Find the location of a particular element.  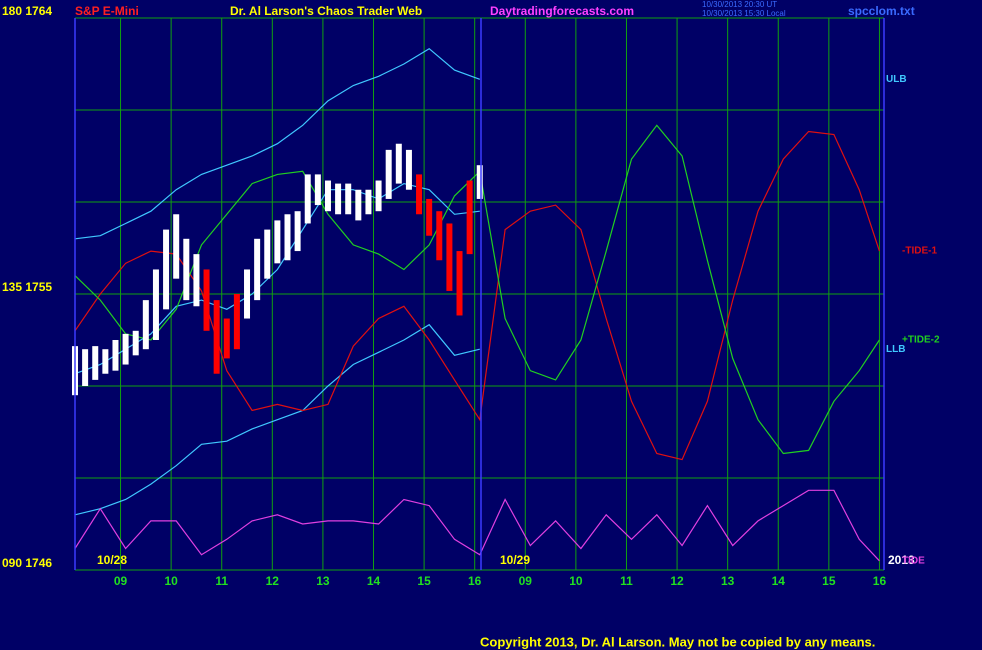

series-label: ULB is located at coordinates (896, 79).